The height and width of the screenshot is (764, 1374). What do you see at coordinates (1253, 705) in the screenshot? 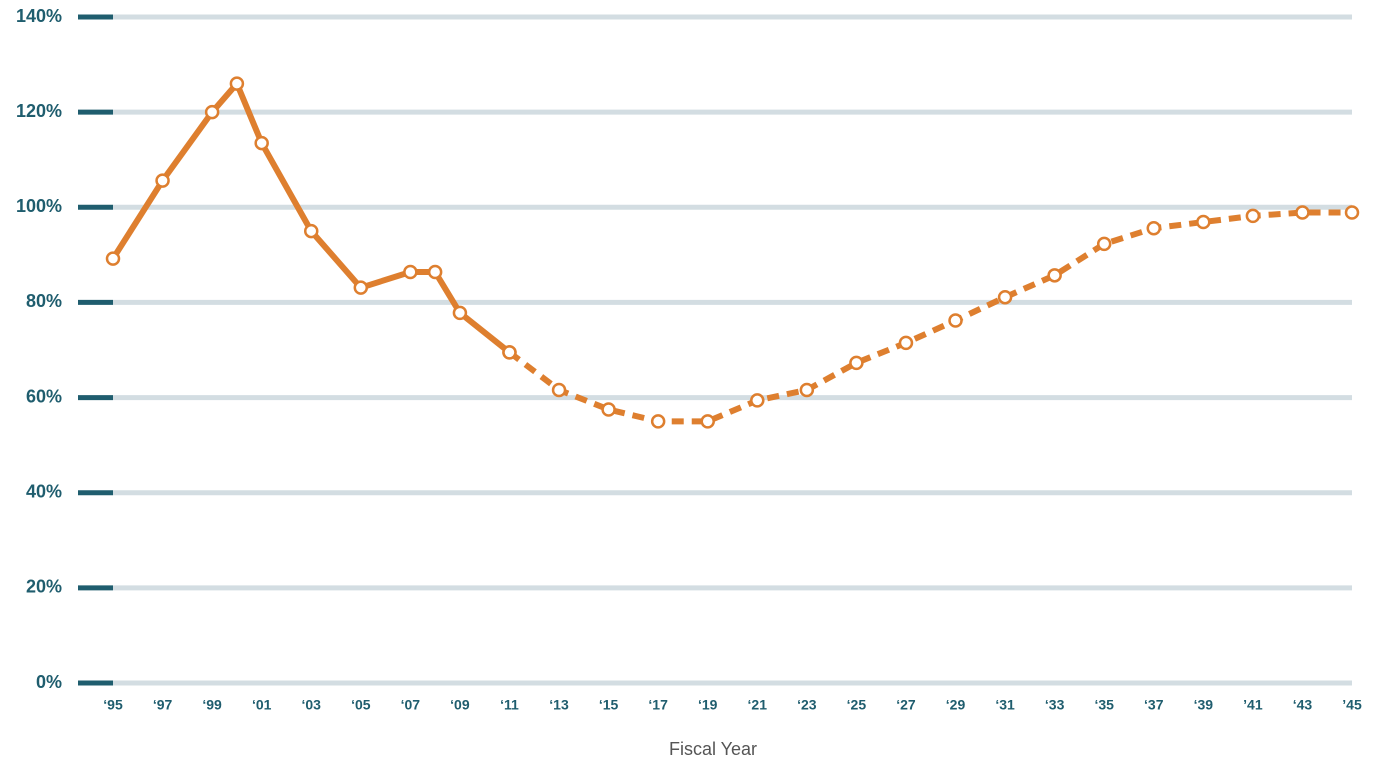
I see `x-tick-label: ’41` at bounding box center [1253, 705].